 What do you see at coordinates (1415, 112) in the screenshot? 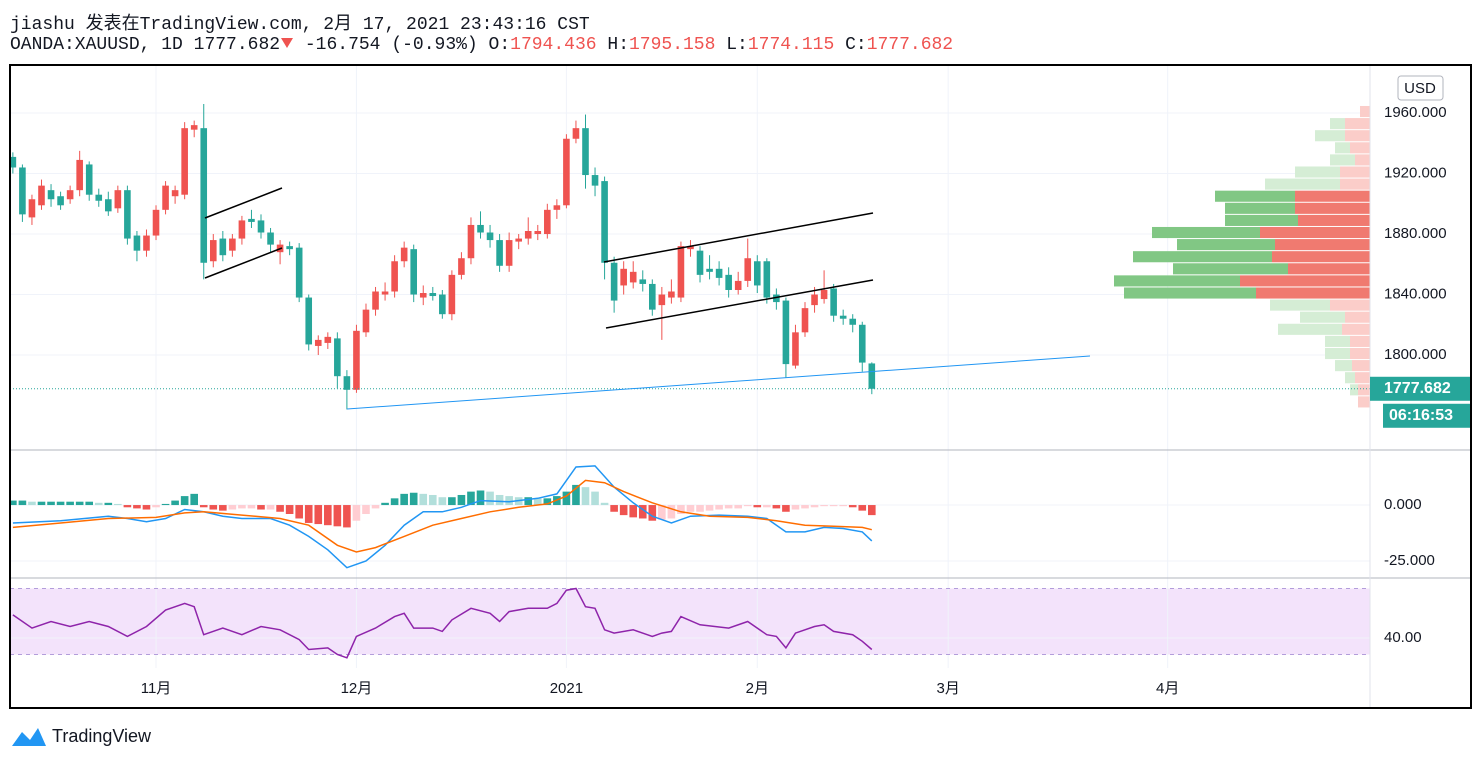
I see `y-tick-label: 1960.000` at bounding box center [1415, 112].